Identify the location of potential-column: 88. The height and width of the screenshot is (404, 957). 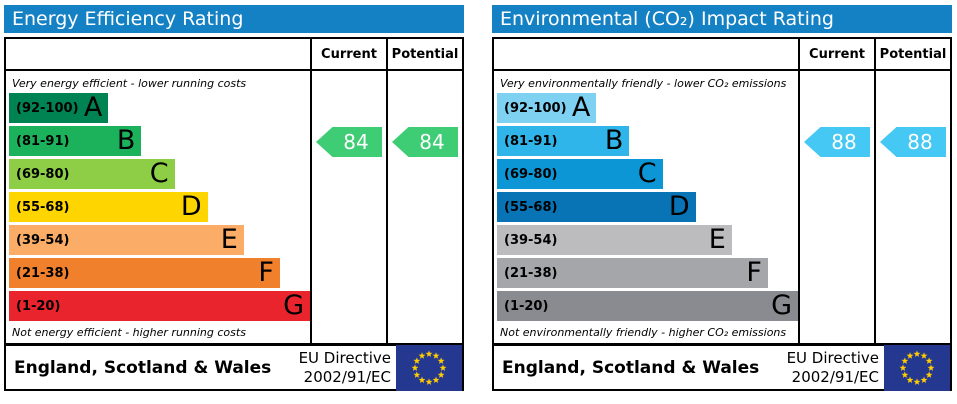
(912, 207).